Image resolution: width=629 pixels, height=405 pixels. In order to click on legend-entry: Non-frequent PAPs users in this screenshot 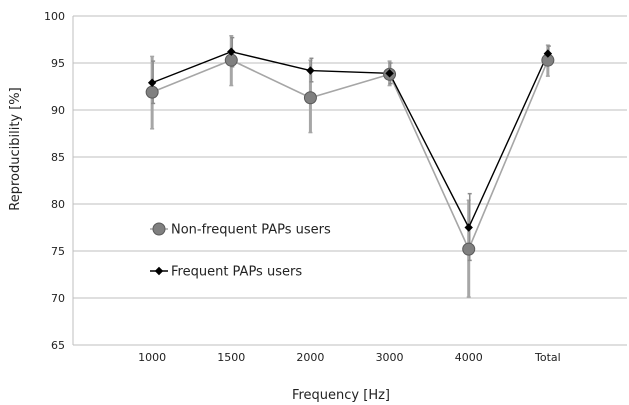, I will do `click(251, 230)`.